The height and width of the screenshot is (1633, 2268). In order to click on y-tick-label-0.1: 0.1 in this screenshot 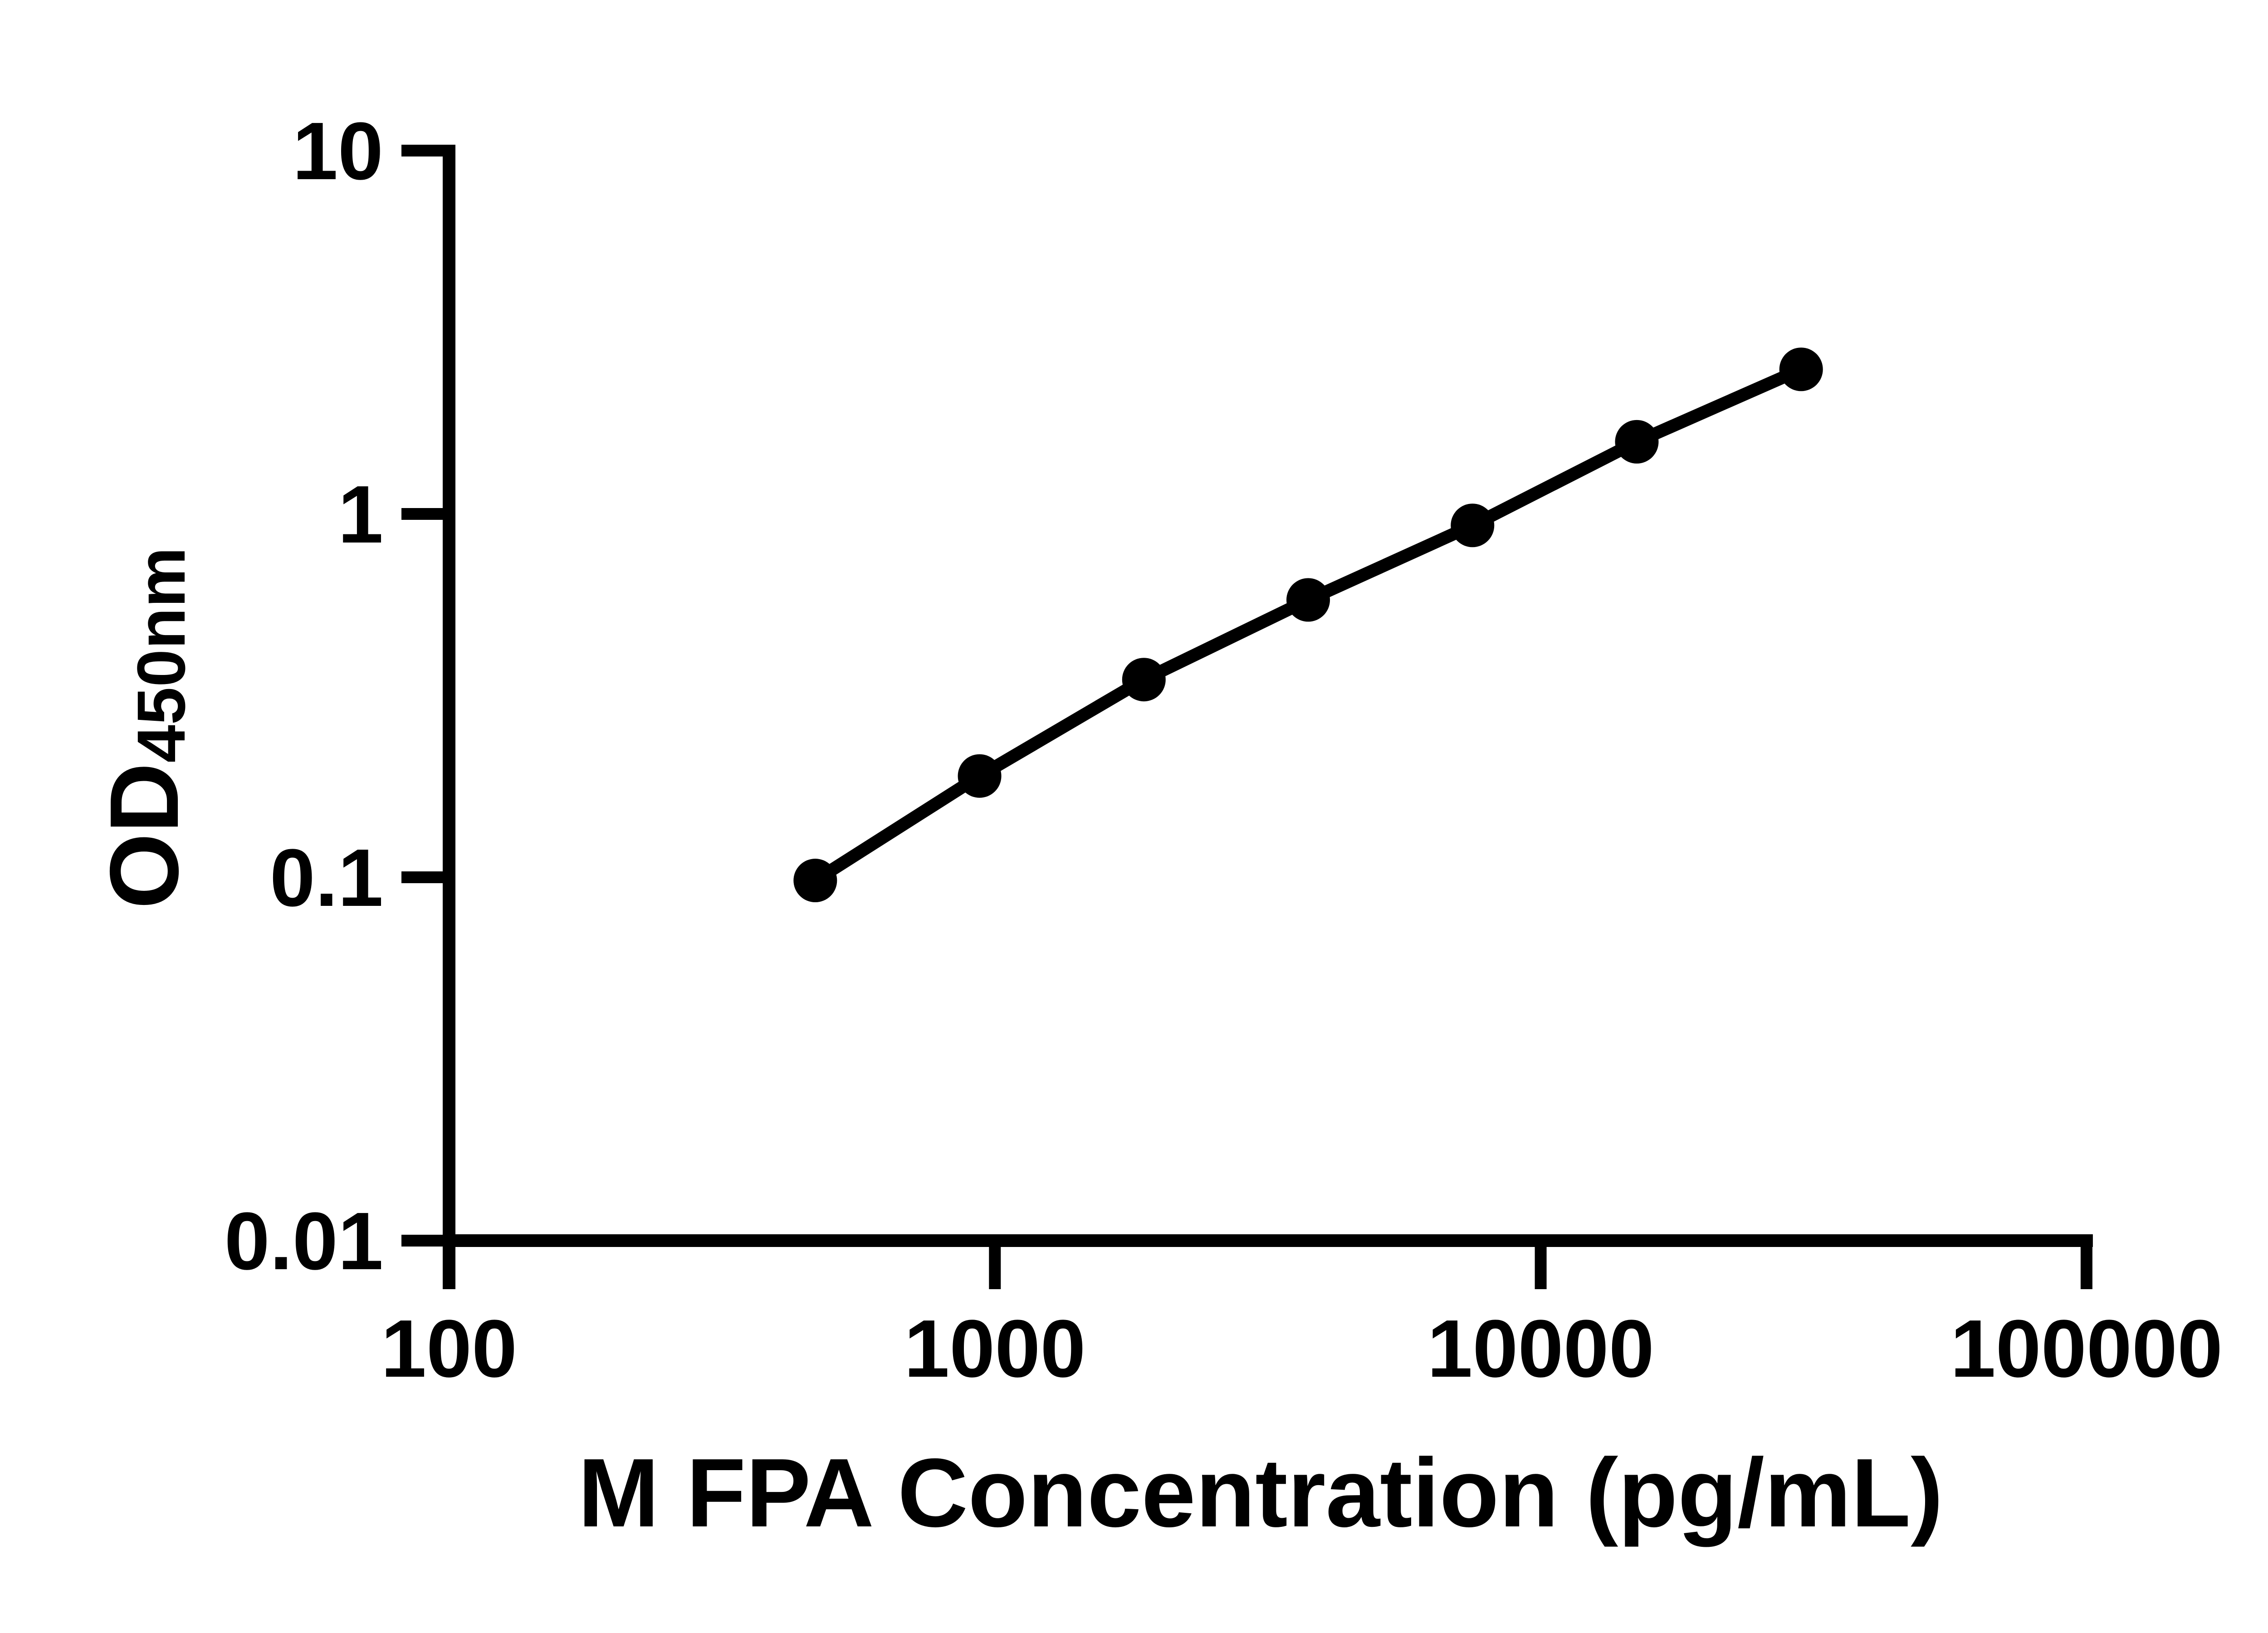, I will do `click(326, 878)`.